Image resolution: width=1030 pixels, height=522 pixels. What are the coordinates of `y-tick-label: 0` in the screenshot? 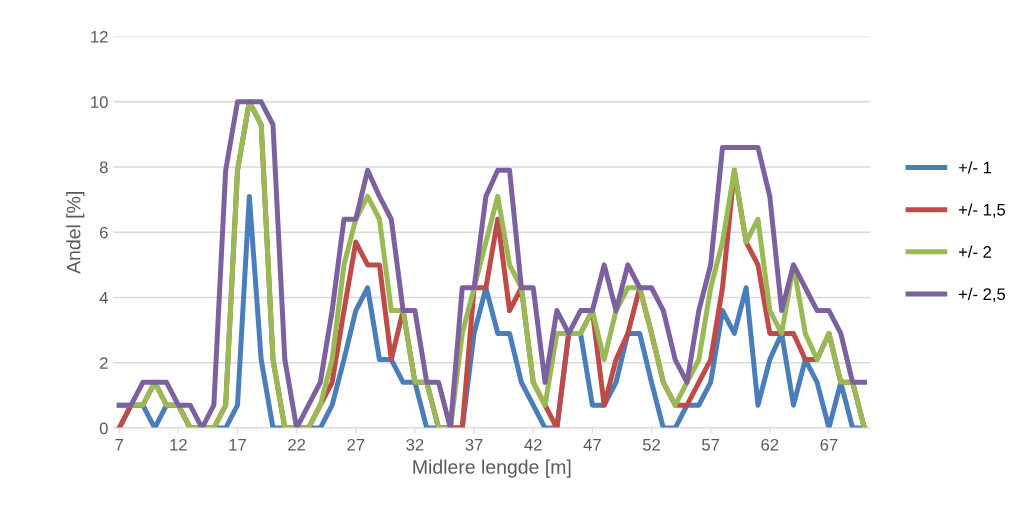 It's located at (103, 428).